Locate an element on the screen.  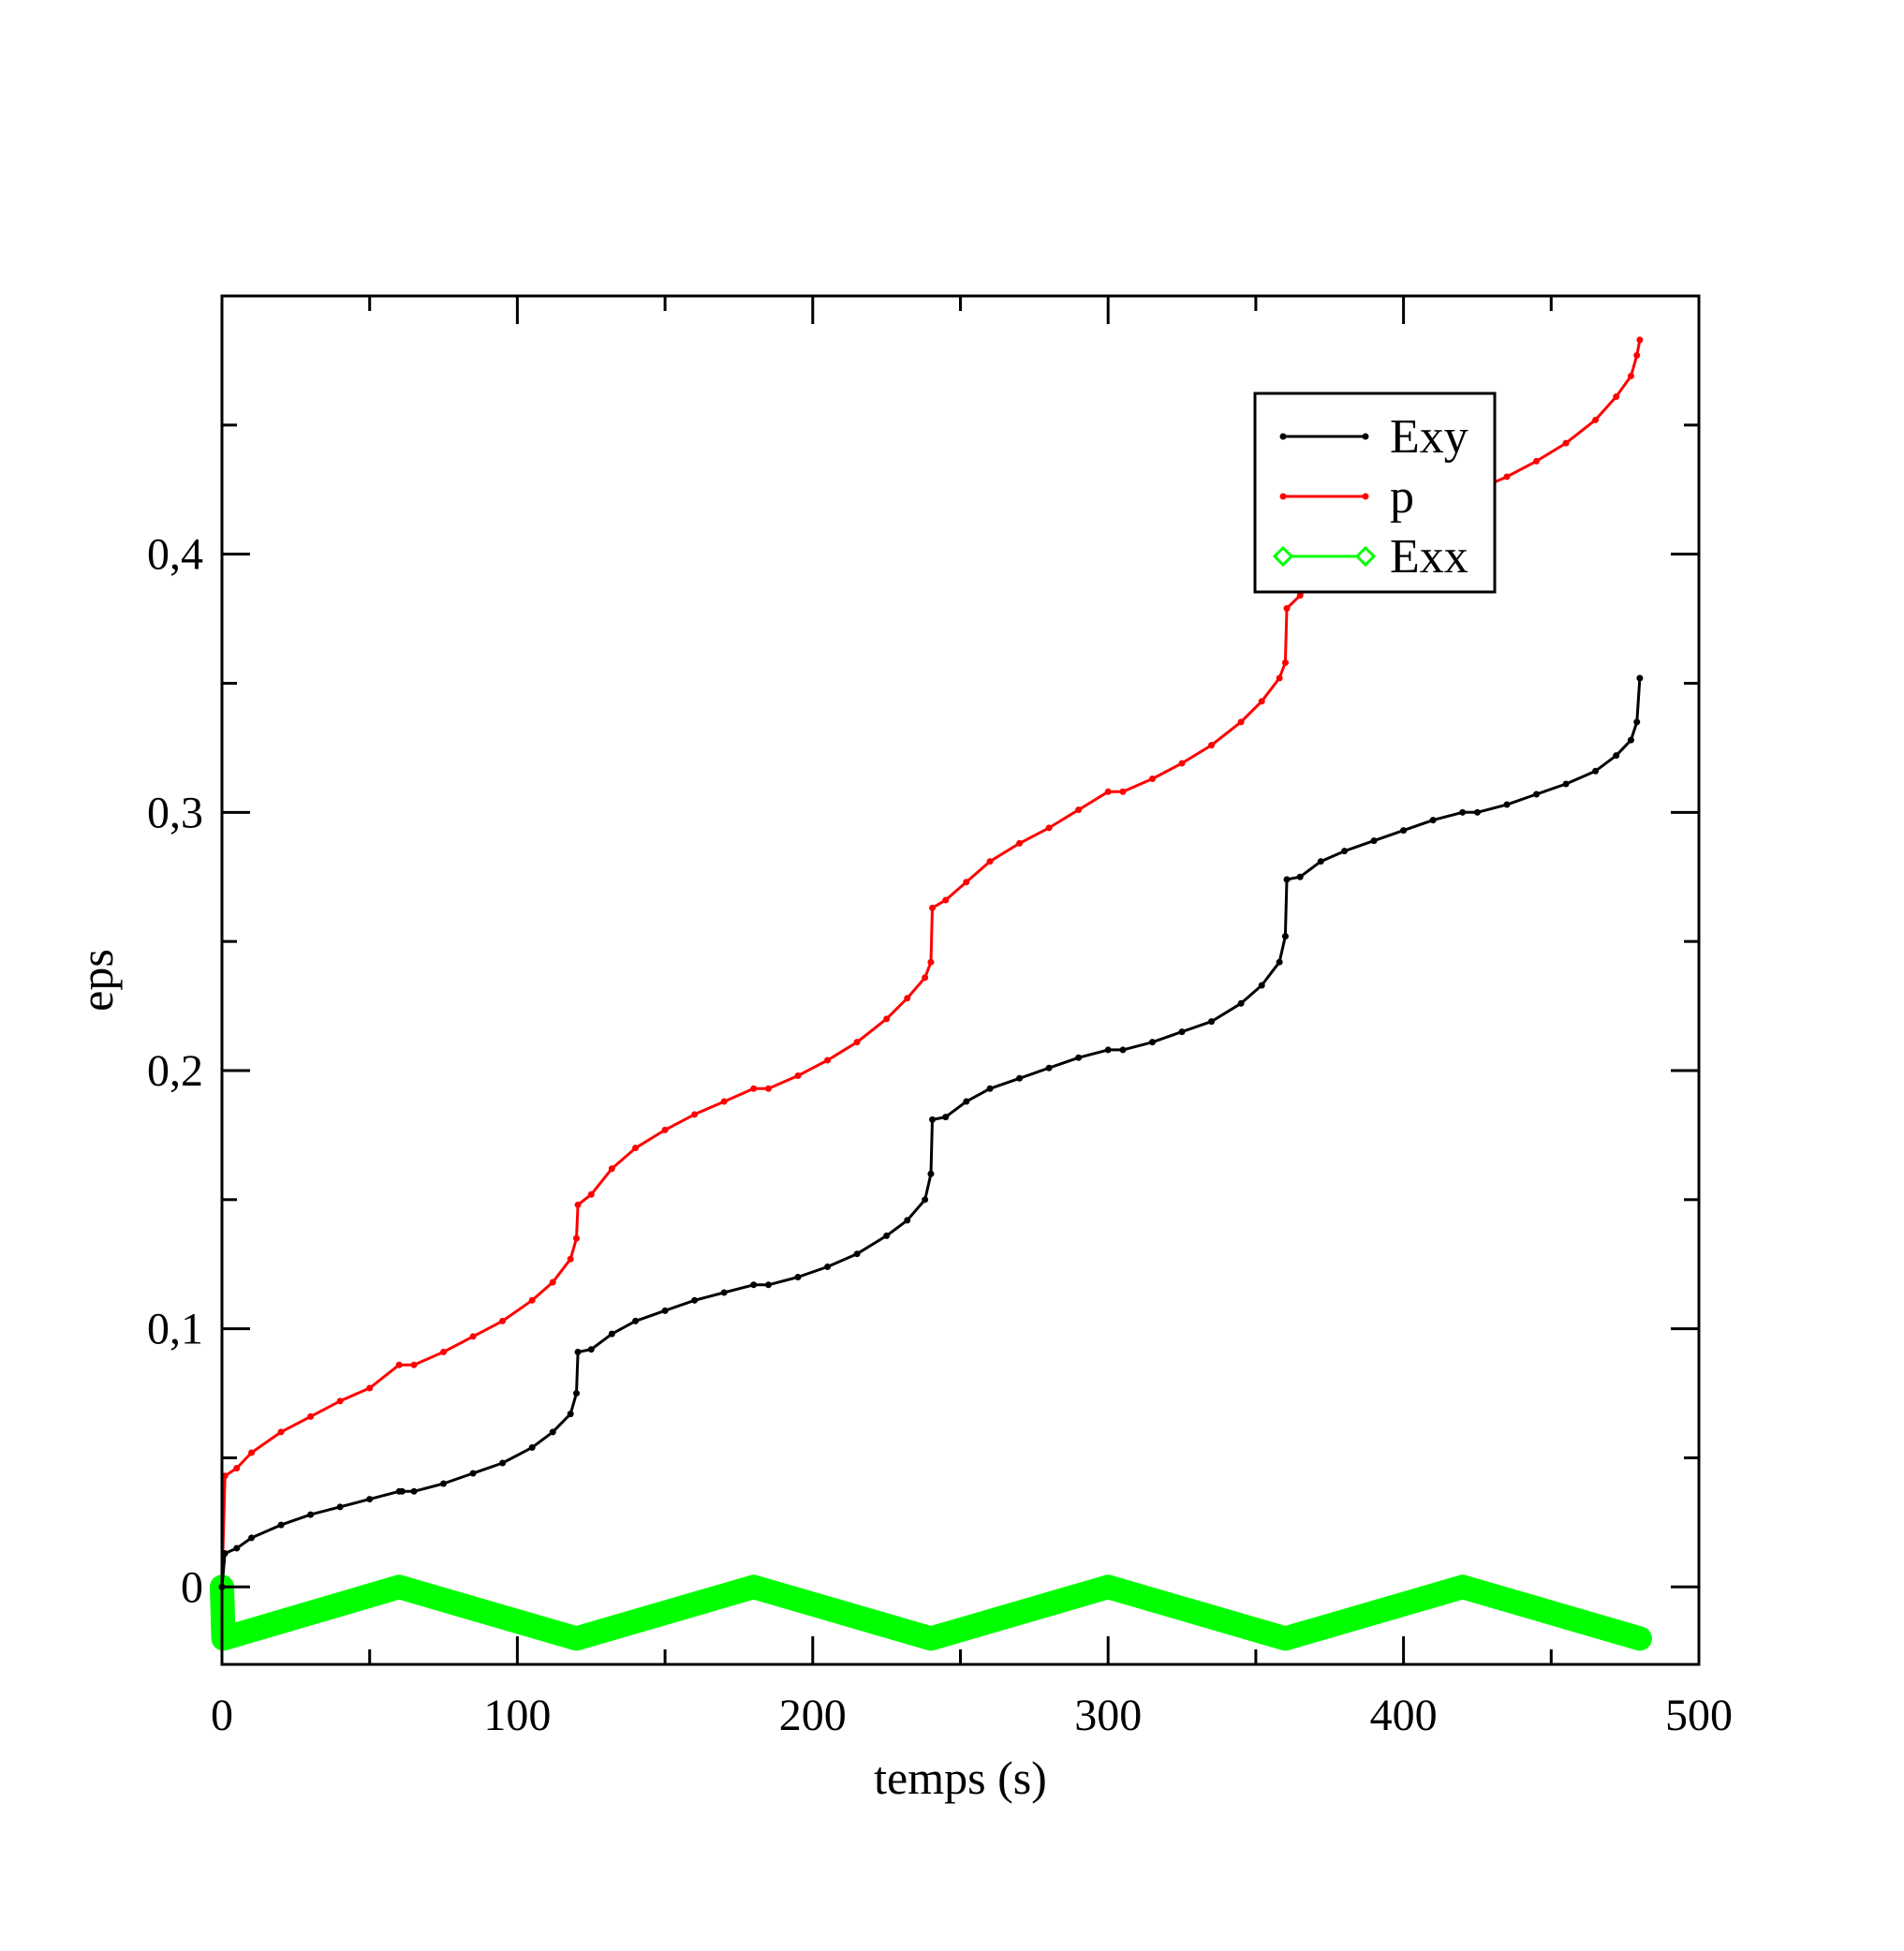
x-tick-label: 300 is located at coordinates (1108, 1716).